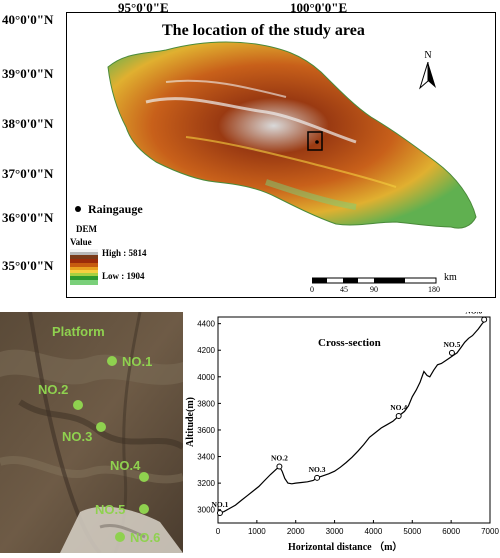 The width and height of the screenshot is (500, 558). I want to click on profile-point-no3, so click(317, 477).